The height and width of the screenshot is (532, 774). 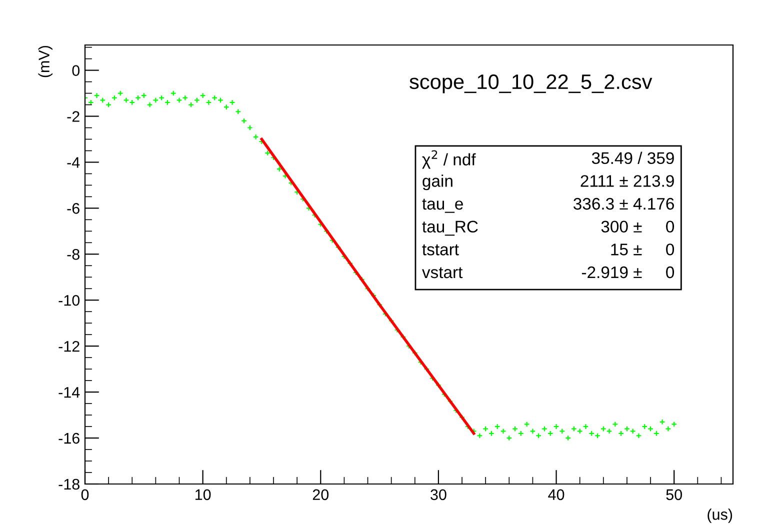 I want to click on annotation: tstart, so click(x=440, y=250).